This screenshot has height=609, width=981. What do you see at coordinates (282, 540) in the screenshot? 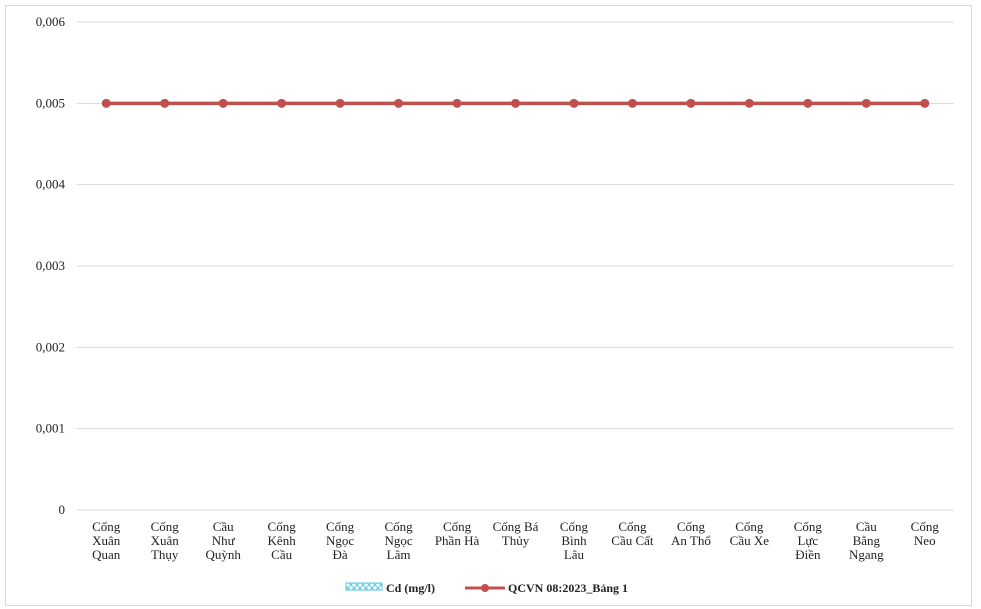
I see `x-tick-label: Cống Kênh Cầu` at bounding box center [282, 540].